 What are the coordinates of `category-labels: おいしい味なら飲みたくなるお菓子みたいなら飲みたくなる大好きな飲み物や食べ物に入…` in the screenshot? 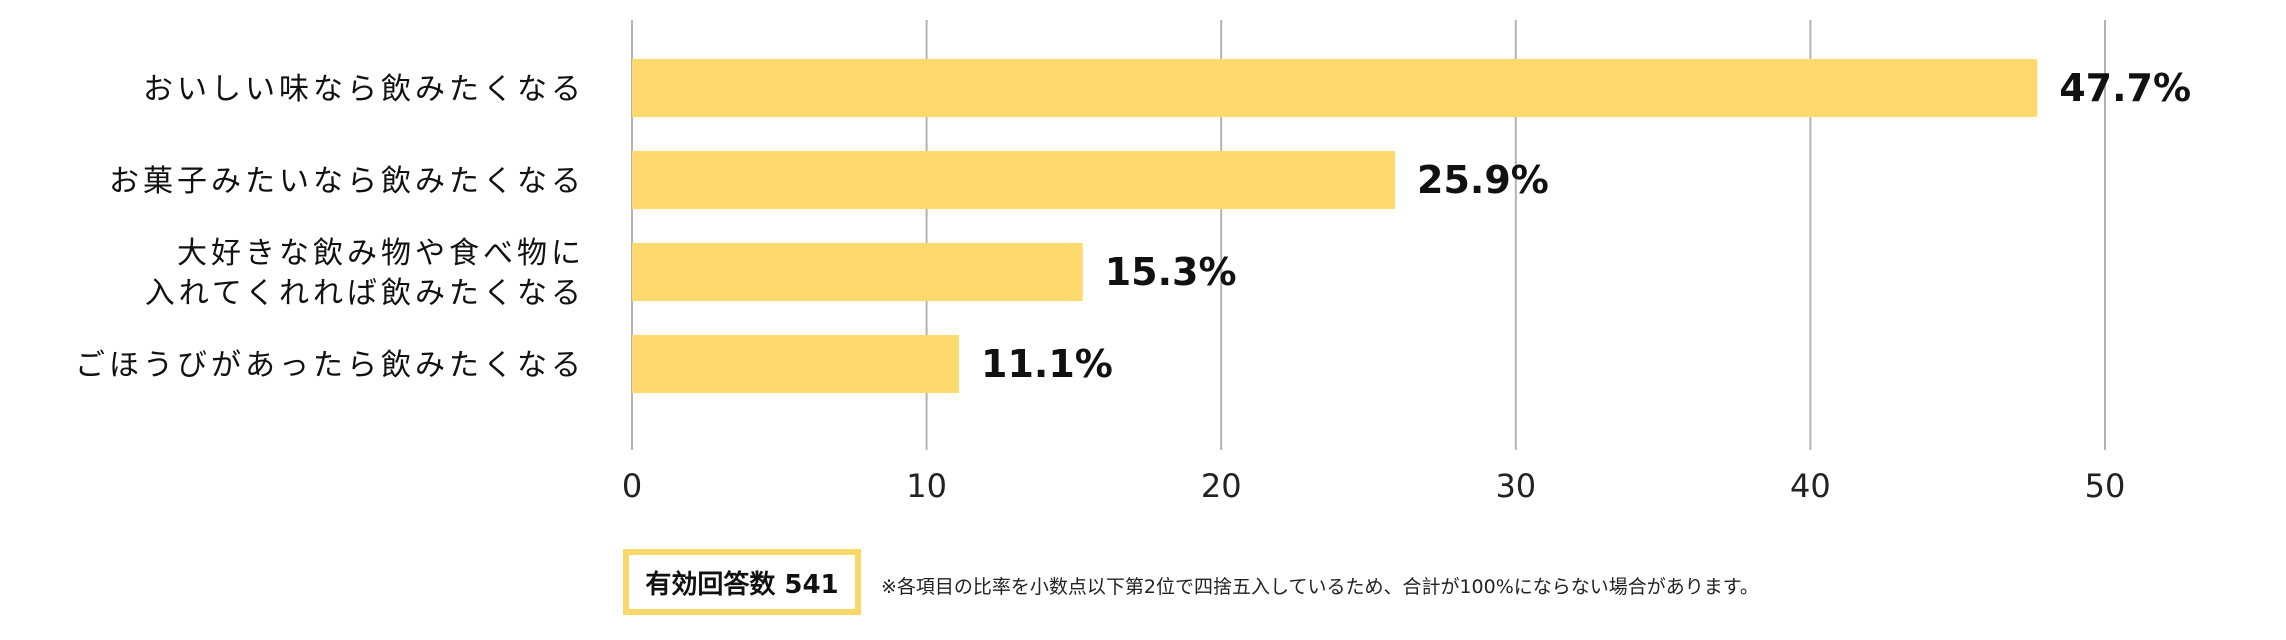 It's located at (330, 227).